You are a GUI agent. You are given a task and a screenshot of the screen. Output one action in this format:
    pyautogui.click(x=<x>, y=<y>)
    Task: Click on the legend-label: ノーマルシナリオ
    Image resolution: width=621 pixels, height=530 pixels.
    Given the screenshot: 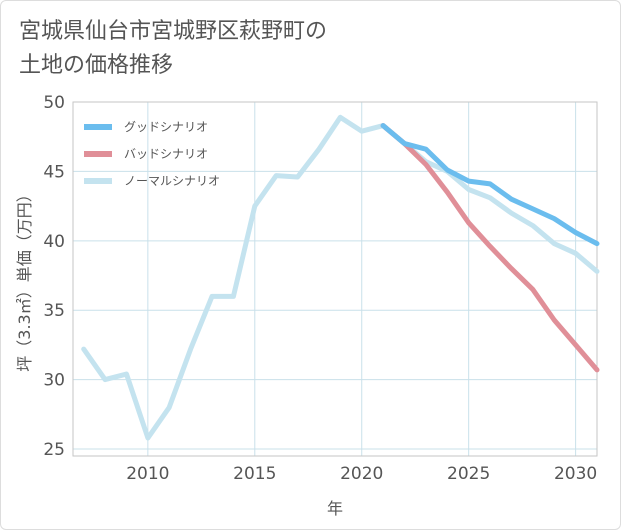 What is the action you would take?
    pyautogui.click(x=172, y=181)
    